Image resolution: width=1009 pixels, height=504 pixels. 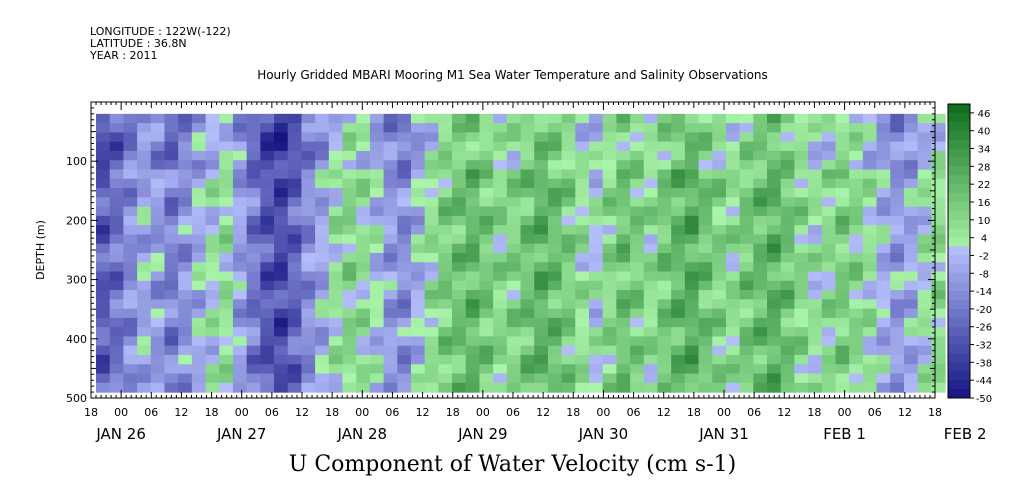 I want to click on colorbar-label: -50, so click(x=984, y=399).